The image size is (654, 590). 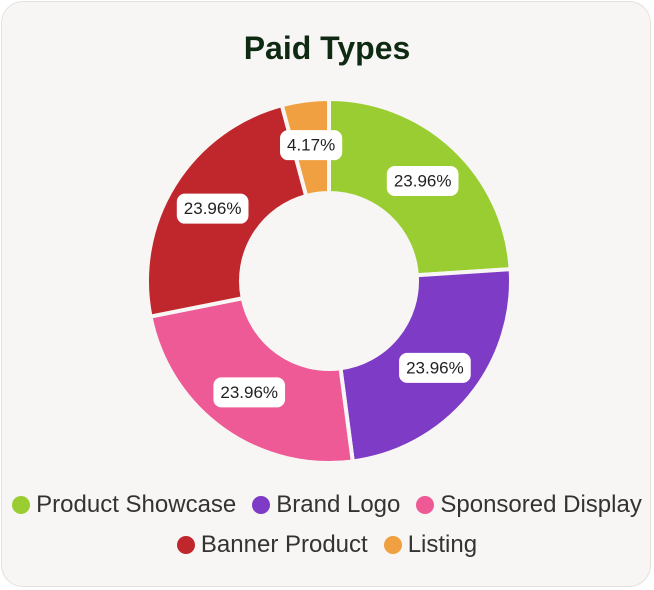 I want to click on legend-label: Product Showcase, so click(x=136, y=504).